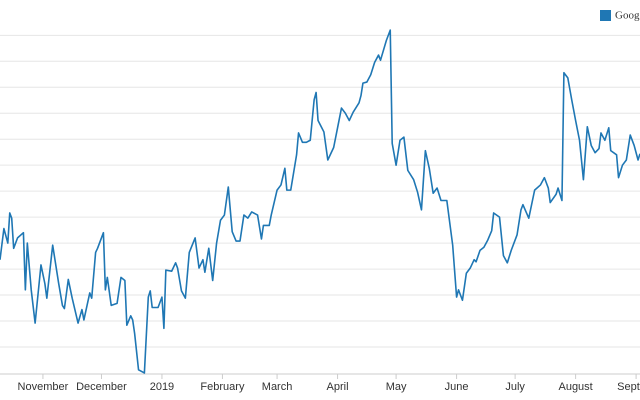 The height and width of the screenshot is (400, 640). I want to click on x-tick-label: June, so click(457, 387).